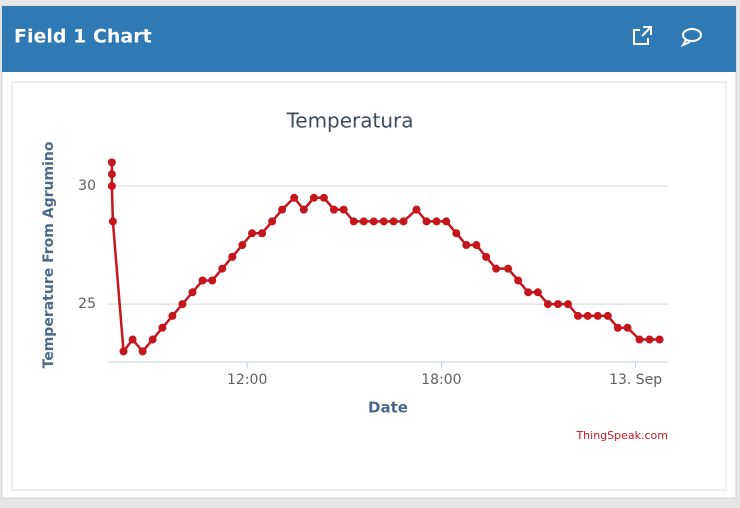 This screenshot has width=740, height=508. What do you see at coordinates (247, 380) in the screenshot?
I see `x-tick-label: 12:00` at bounding box center [247, 380].